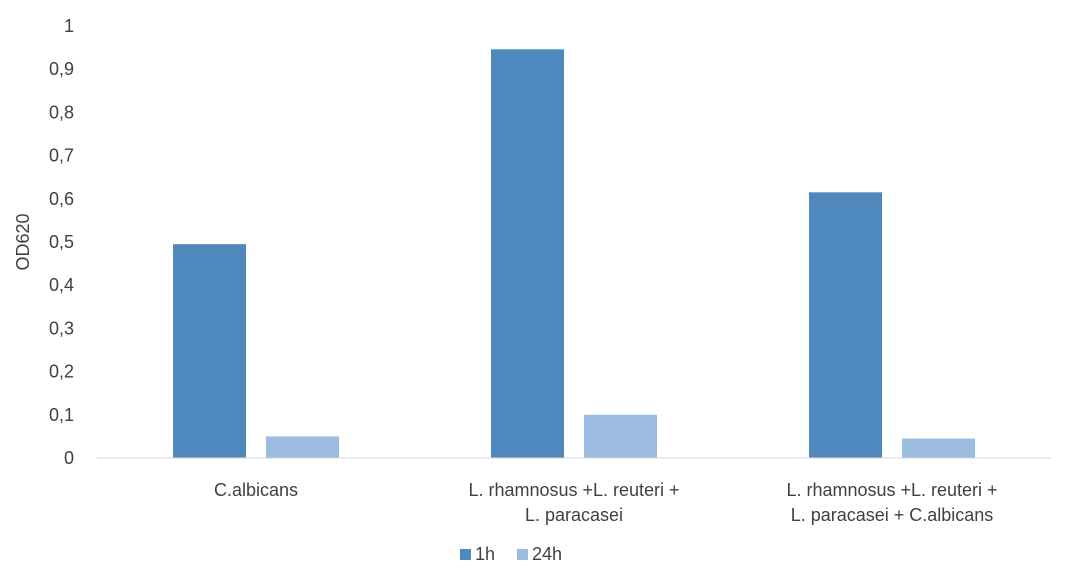 Image resolution: width=1065 pixels, height=576 pixels. What do you see at coordinates (61, 69) in the screenshot?
I see `y-tick-label: 0,9` at bounding box center [61, 69].